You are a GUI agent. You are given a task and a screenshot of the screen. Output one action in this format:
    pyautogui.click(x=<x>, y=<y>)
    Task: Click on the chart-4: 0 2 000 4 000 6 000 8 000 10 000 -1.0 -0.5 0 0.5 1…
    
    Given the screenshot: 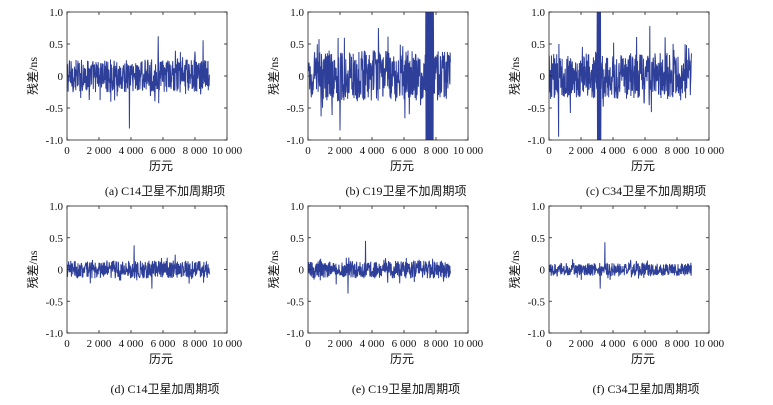 What is the action you would take?
    pyautogui.click(x=134, y=283)
    